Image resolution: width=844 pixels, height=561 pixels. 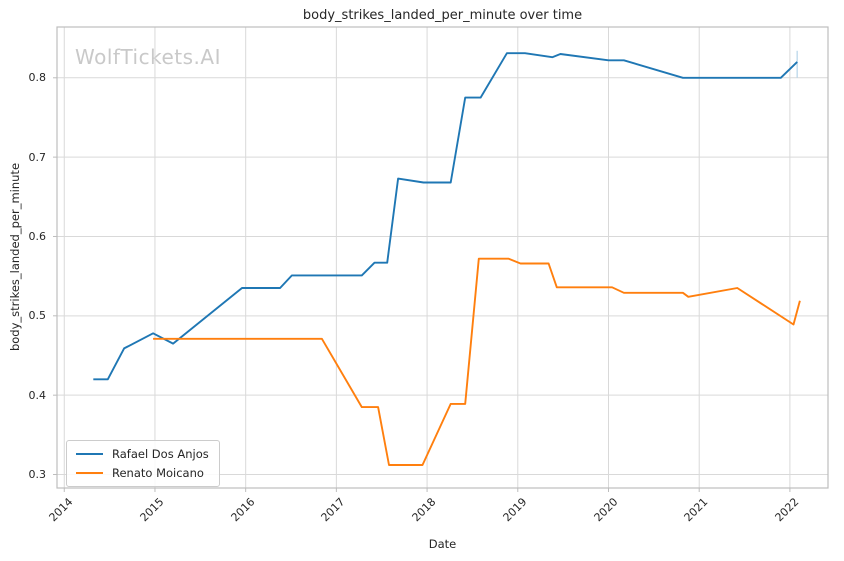 I want to click on y-tick-label: 0.8, so click(x=37, y=78).